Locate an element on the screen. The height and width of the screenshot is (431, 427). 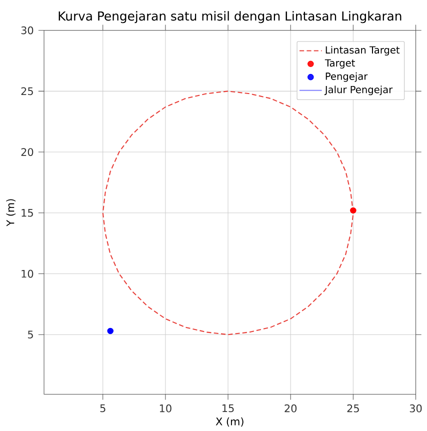
x-tick-label: 5 is located at coordinates (103, 408).